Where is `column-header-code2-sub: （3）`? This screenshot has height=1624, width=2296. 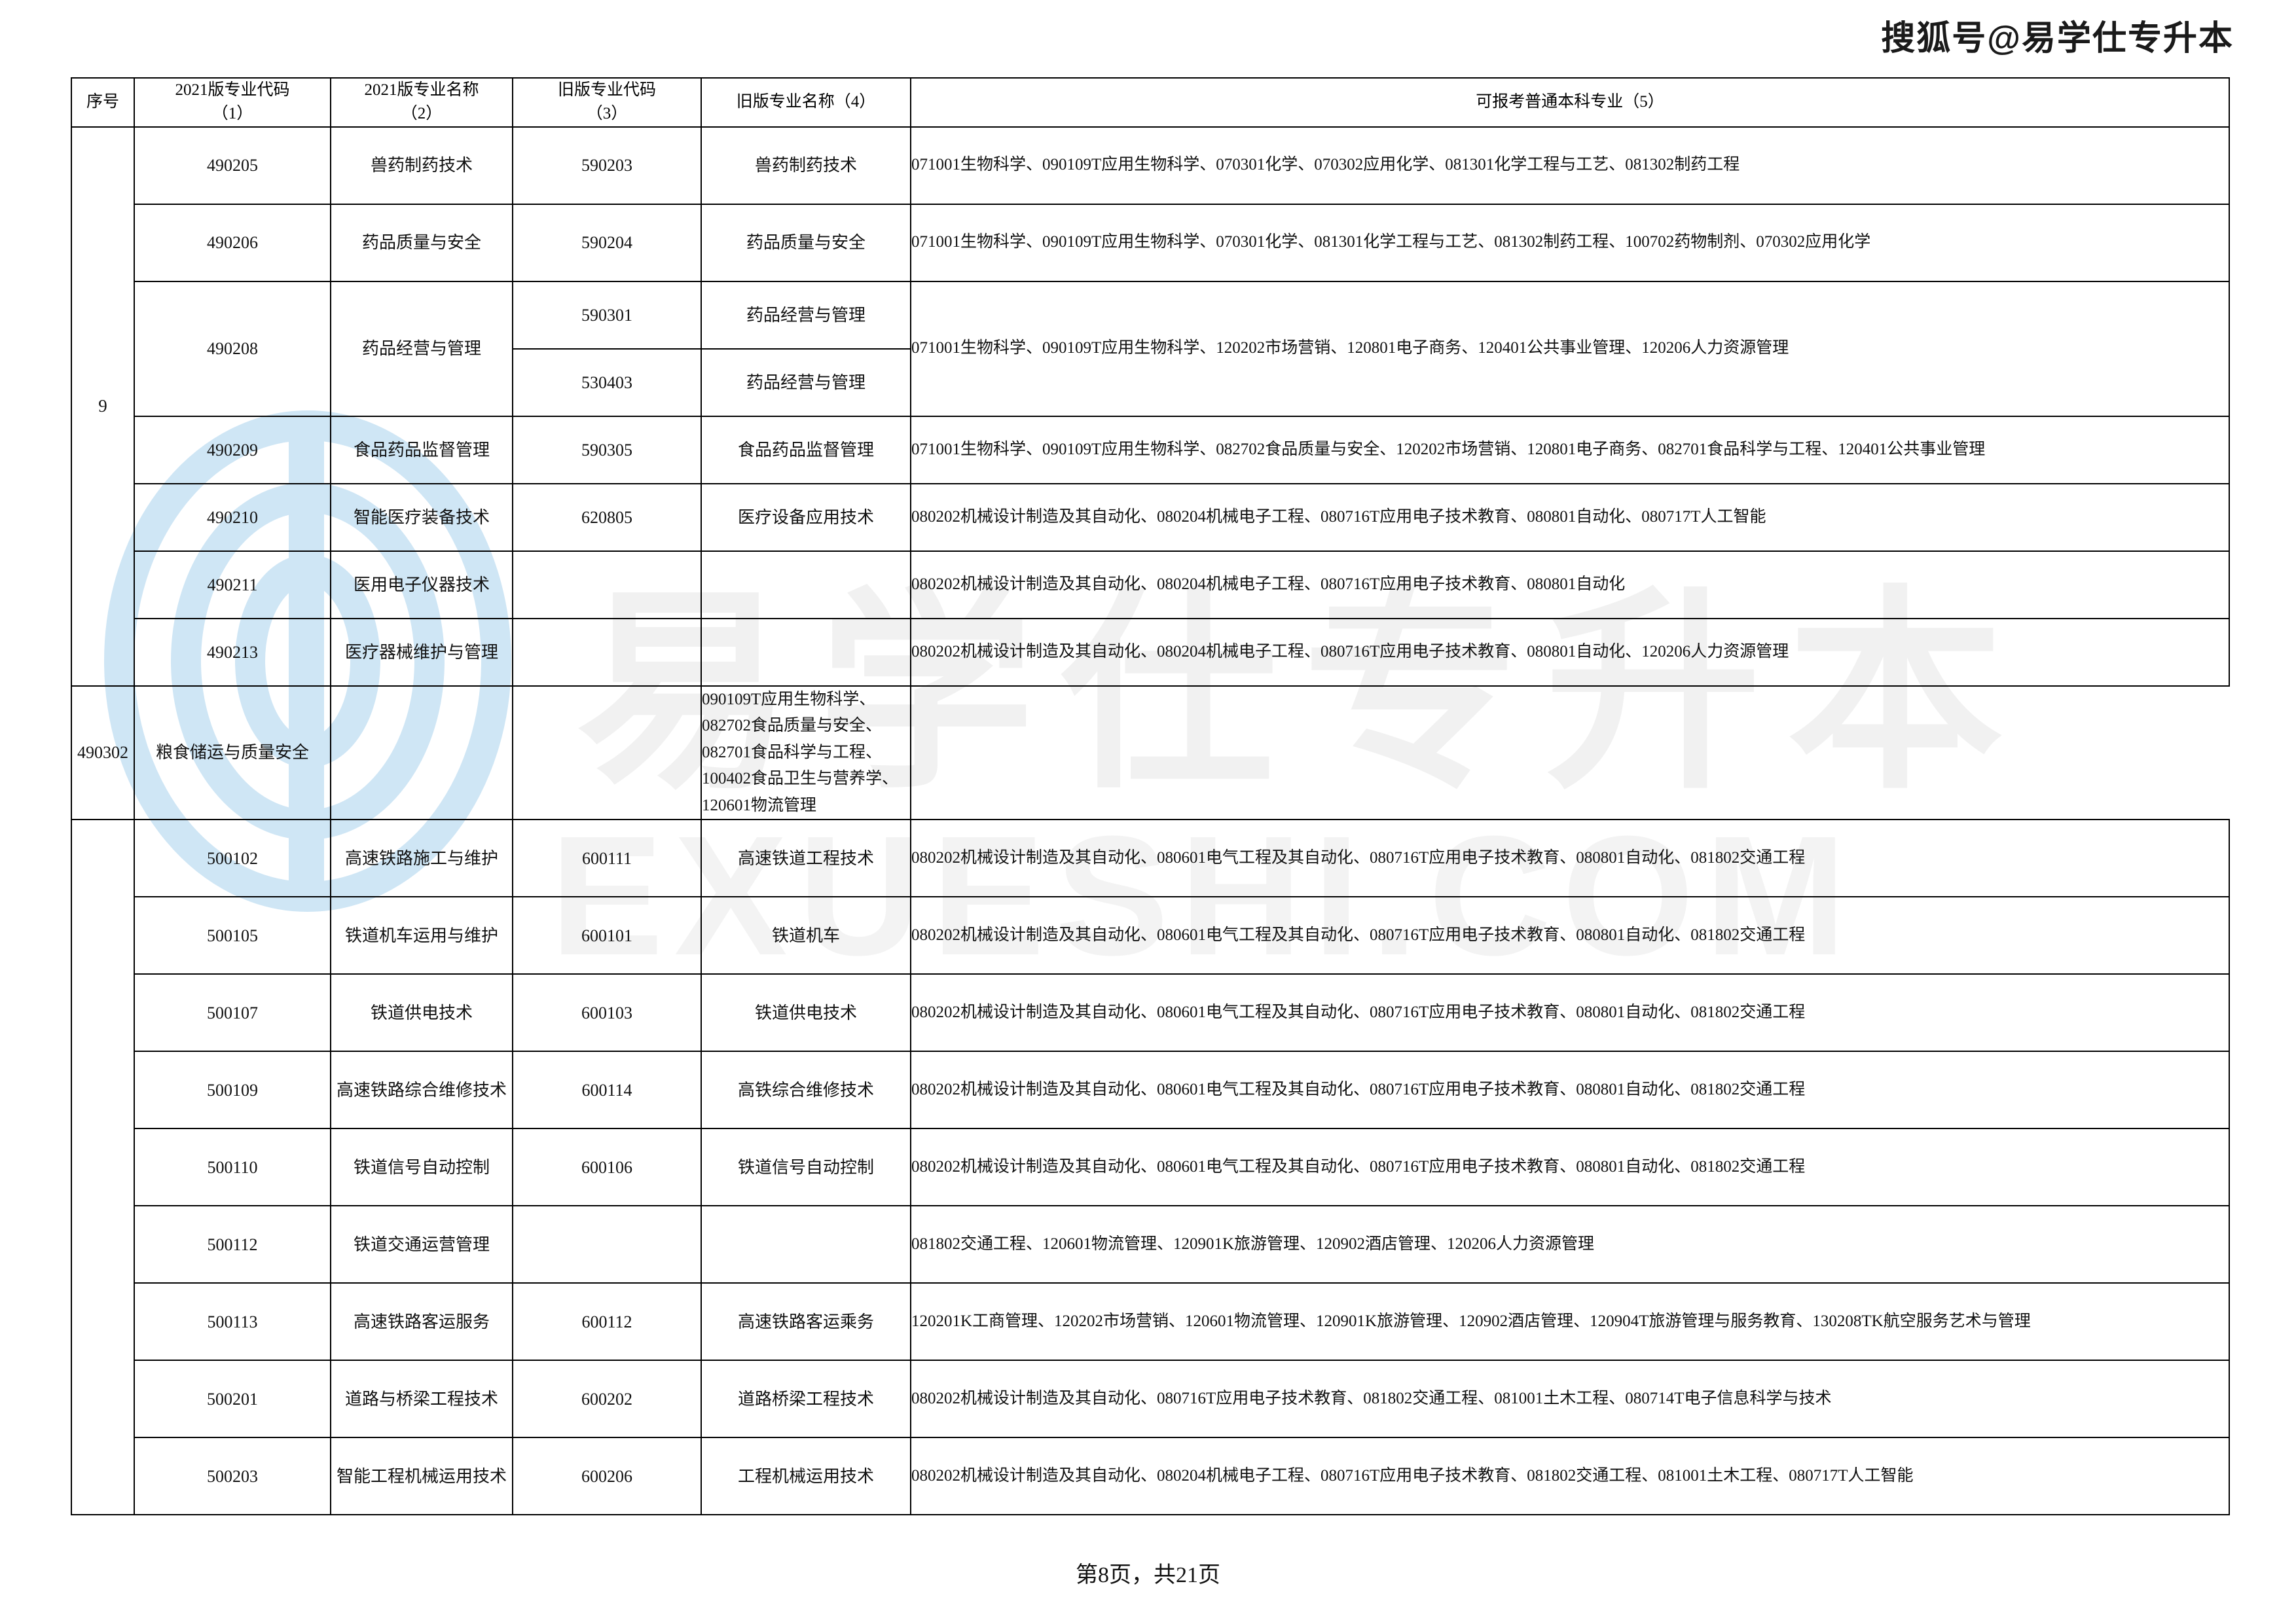 column-header-code2-sub: （3） is located at coordinates (607, 114).